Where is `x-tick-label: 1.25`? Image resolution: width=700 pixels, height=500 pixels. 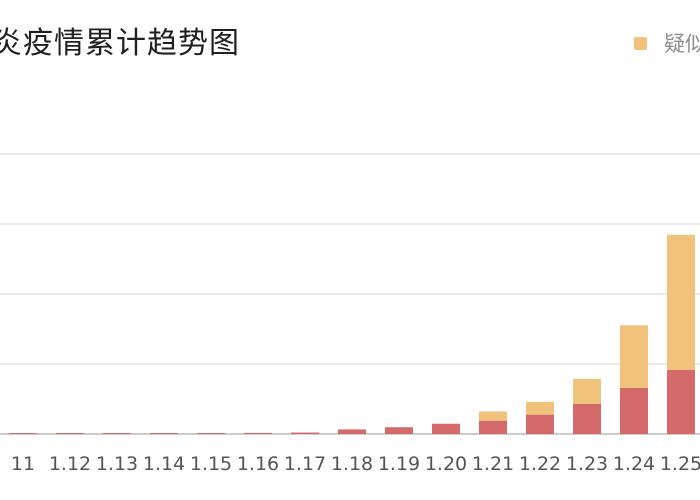 x-tick-label: 1.25 is located at coordinates (680, 464).